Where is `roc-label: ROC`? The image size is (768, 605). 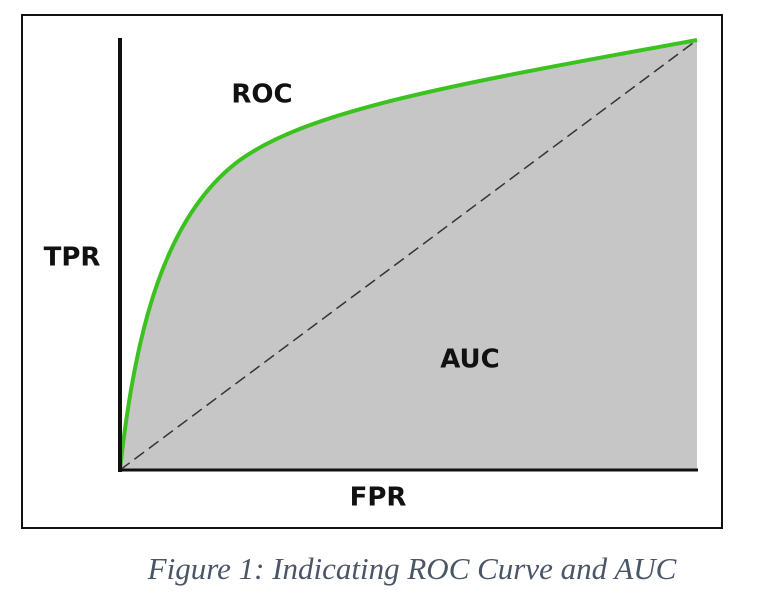 roc-label: ROC is located at coordinates (261, 95).